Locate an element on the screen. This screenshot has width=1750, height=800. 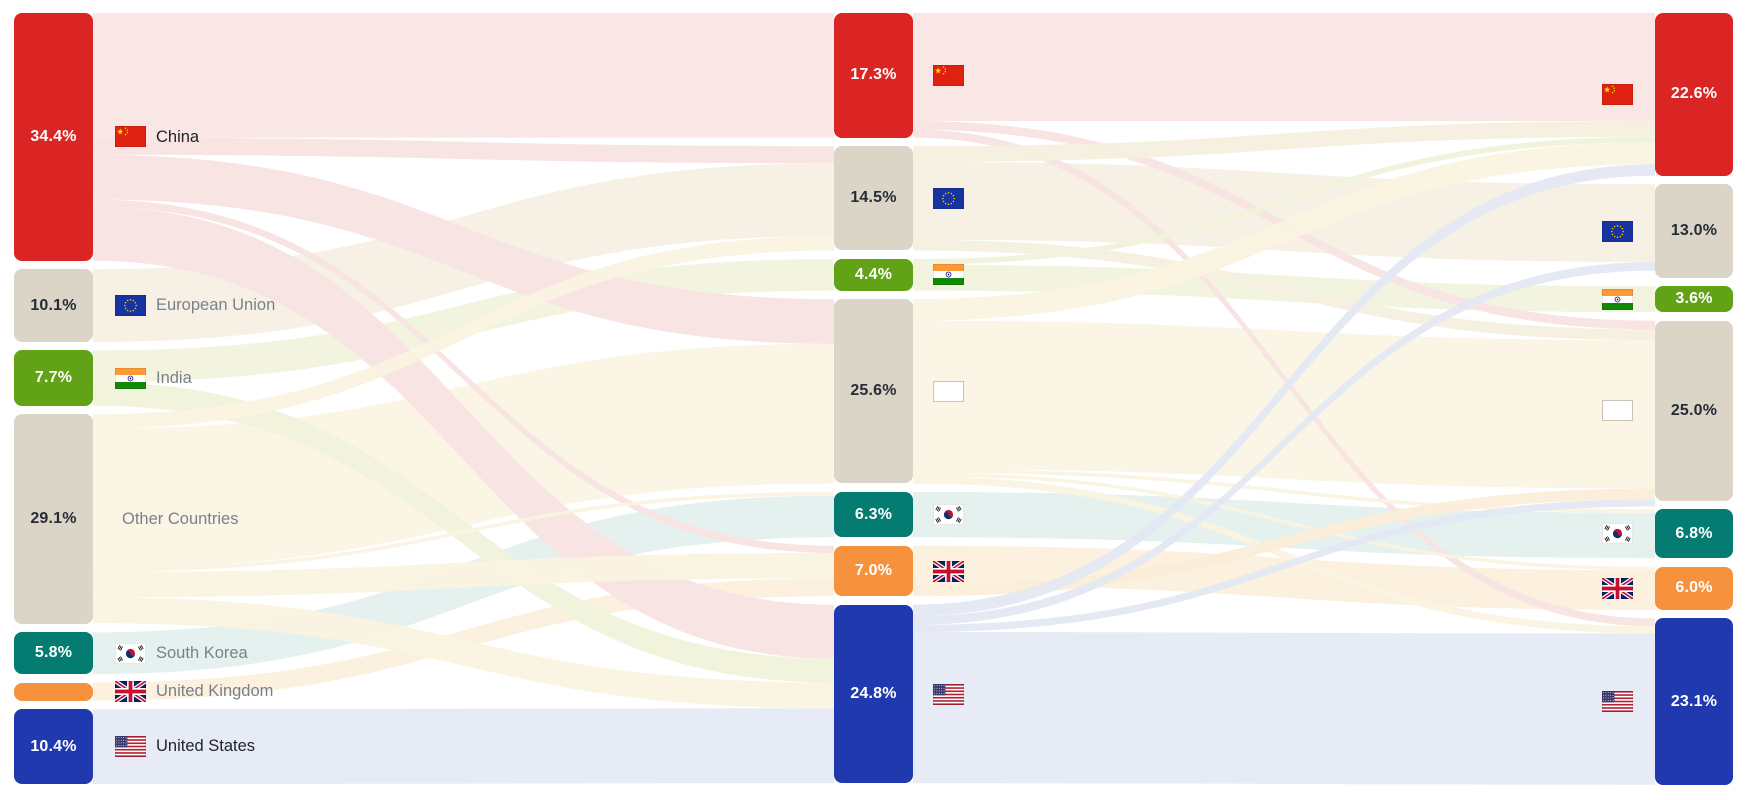
country-name-us: United States is located at coordinates (206, 746).